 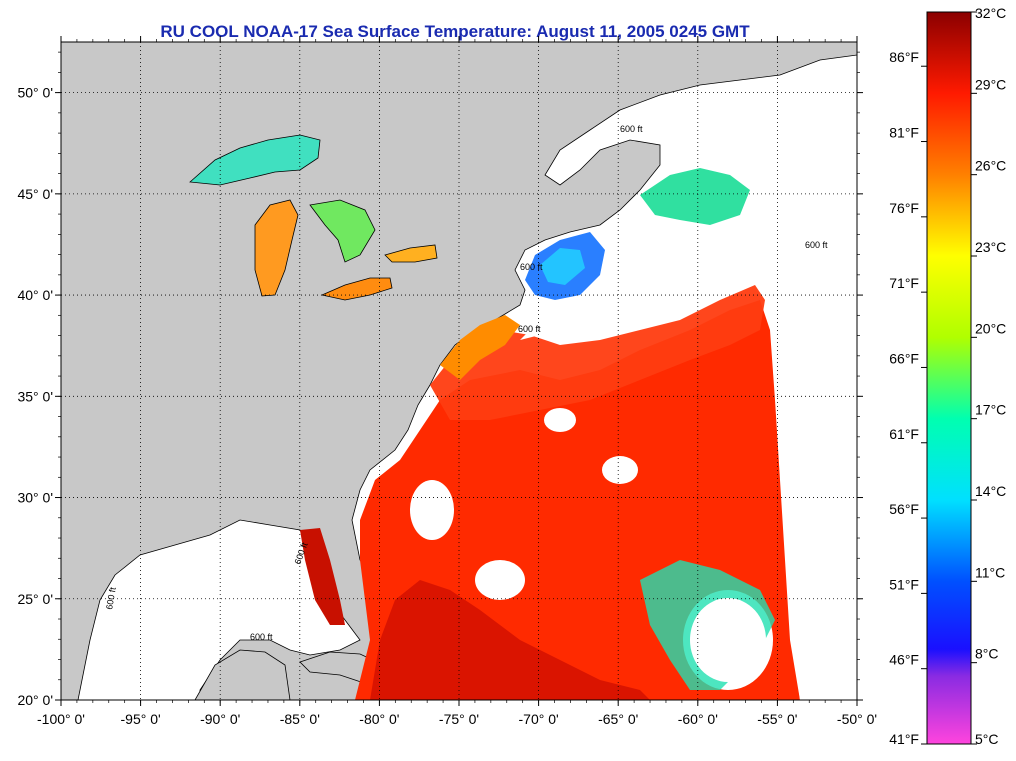 I want to click on isobath-label-canada: 600 ft, so click(x=631, y=129).